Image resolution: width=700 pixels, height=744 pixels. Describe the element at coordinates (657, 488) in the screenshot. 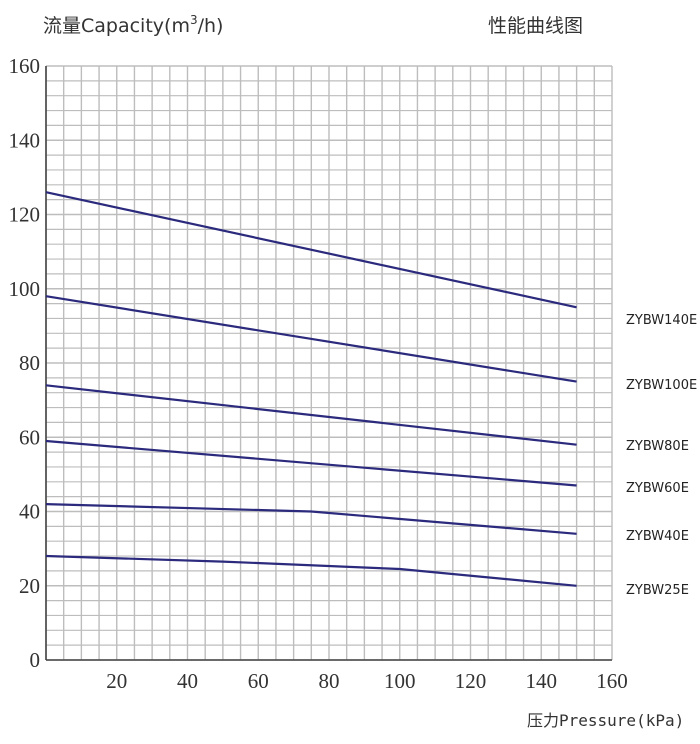

I see `series-label-zybw60e: ZYBW60E` at that location.